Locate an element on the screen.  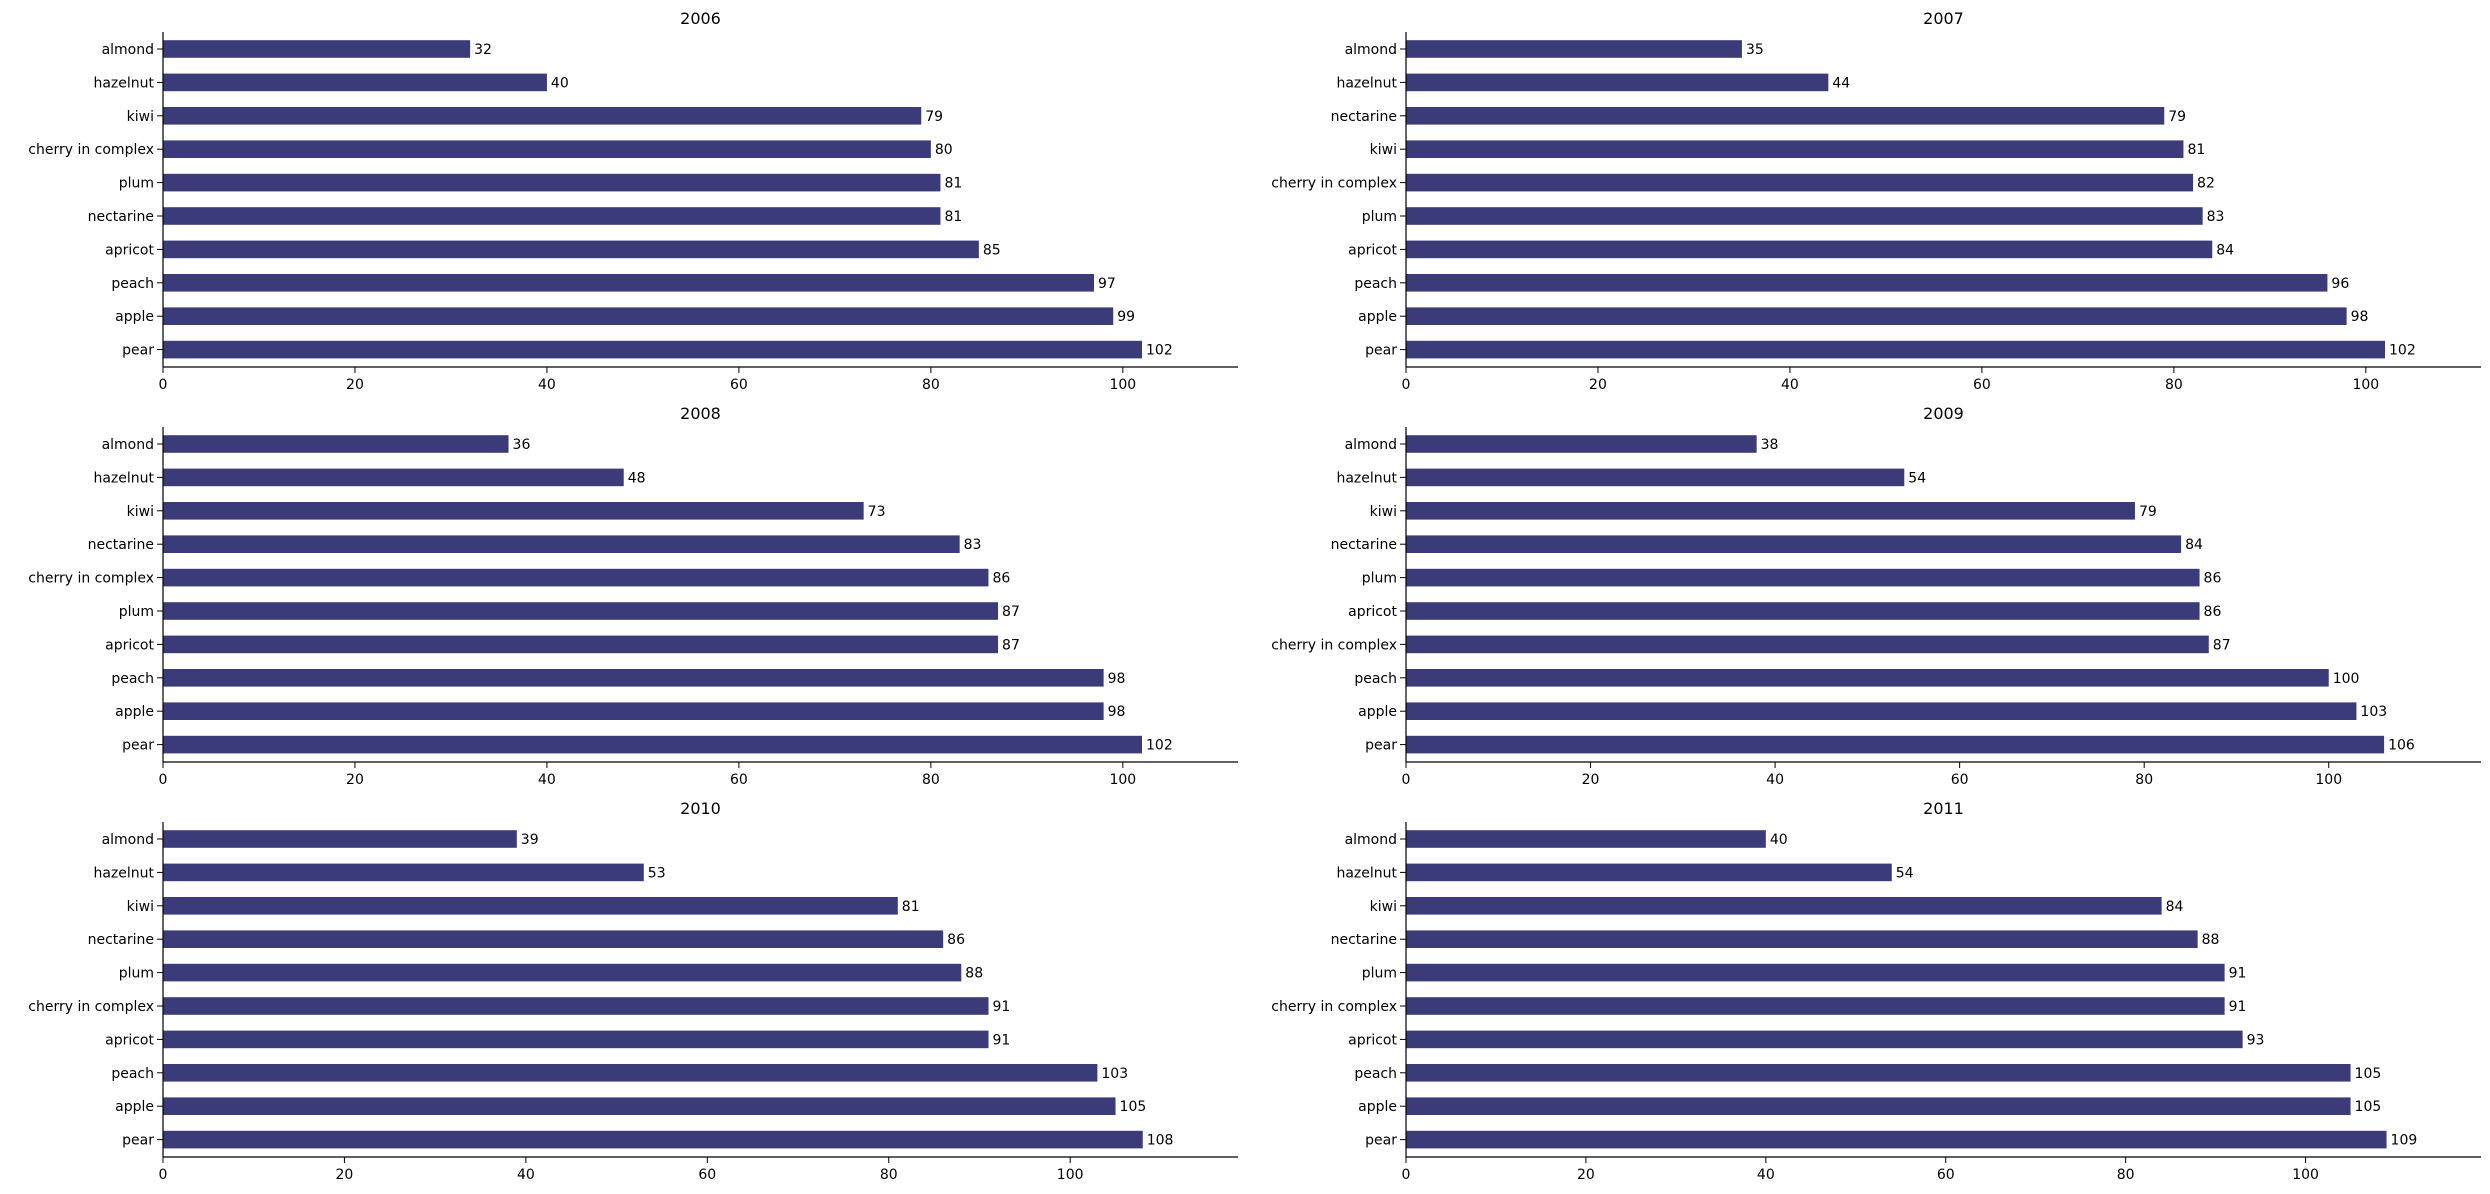
data-label: 39 is located at coordinates (530, 840).